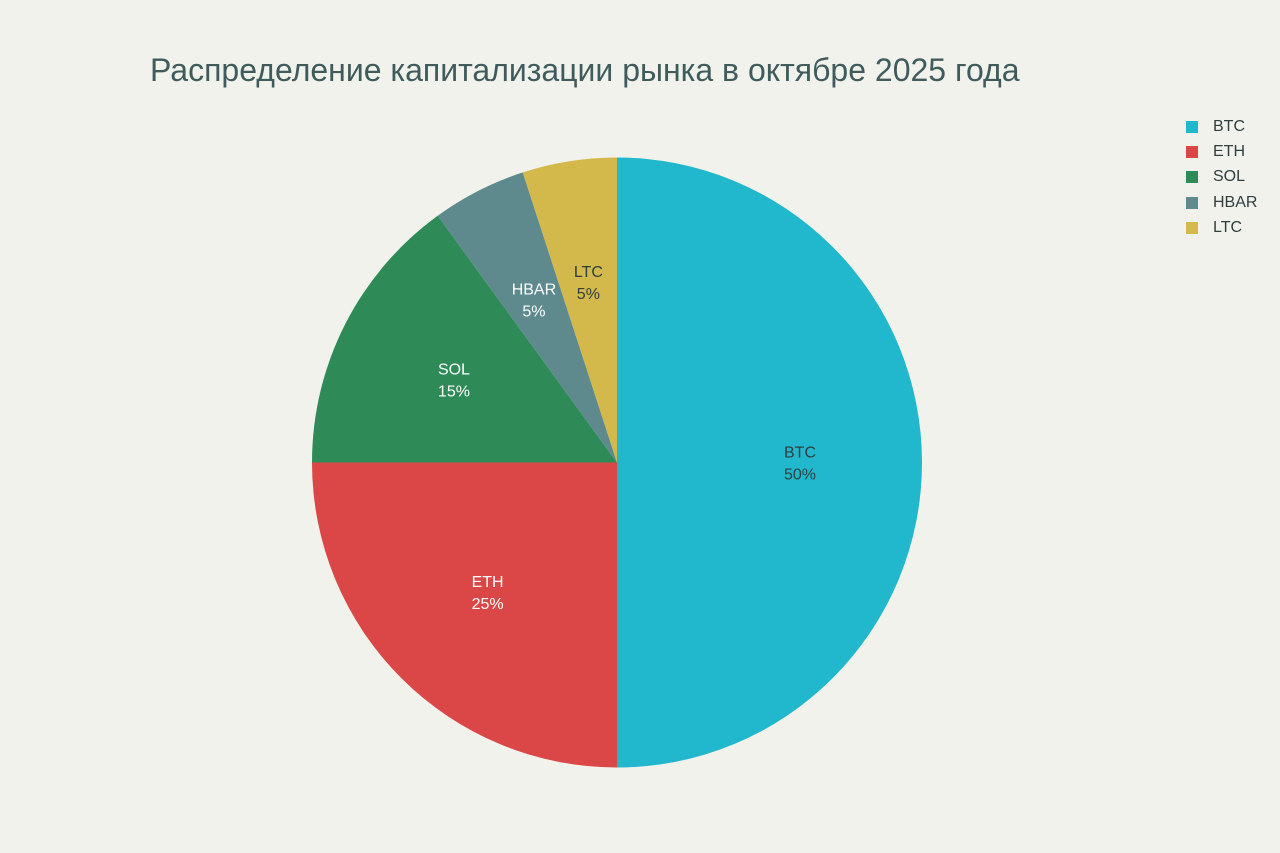 The width and height of the screenshot is (1280, 853). I want to click on legend-label-btc: BTC, so click(1229, 126).